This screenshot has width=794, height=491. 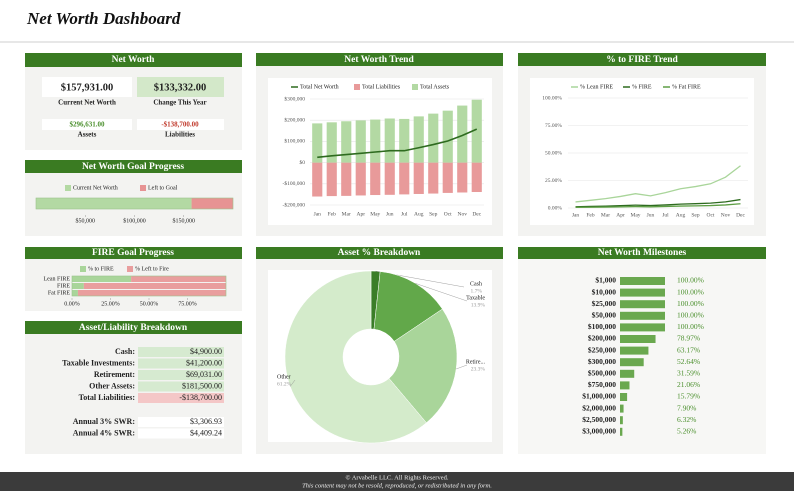 I want to click on y-tick-label: $0, so click(x=303, y=162).